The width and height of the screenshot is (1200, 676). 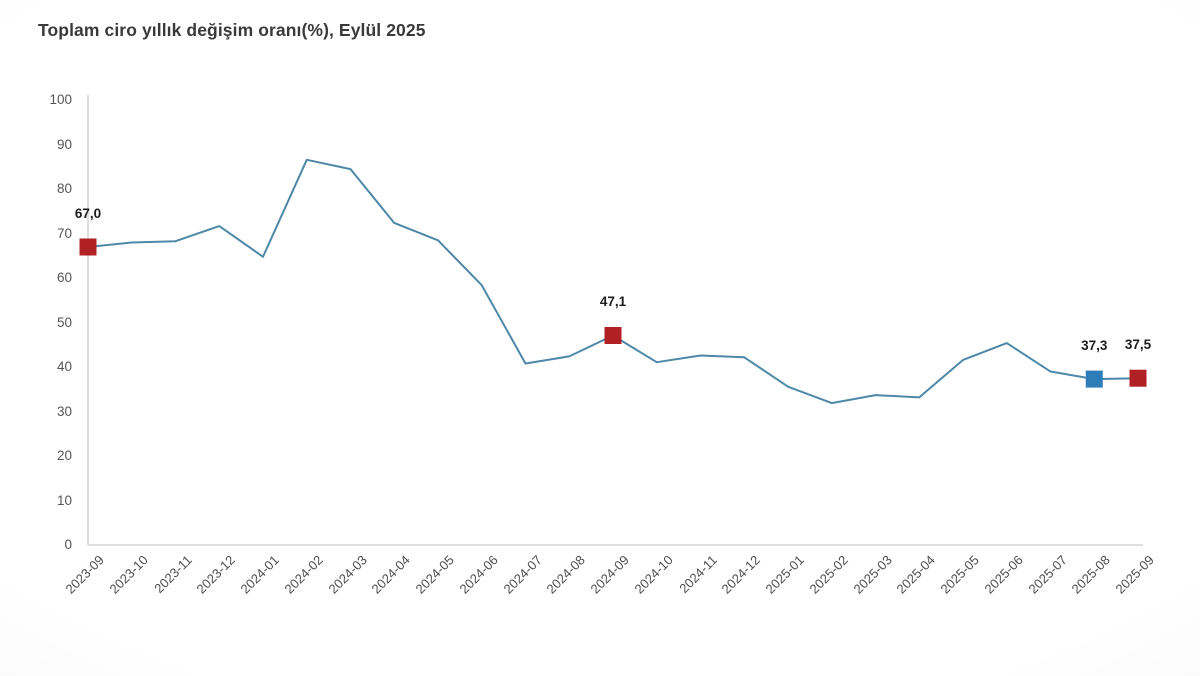 What do you see at coordinates (64, 322) in the screenshot?
I see `y-tick-50: 50` at bounding box center [64, 322].